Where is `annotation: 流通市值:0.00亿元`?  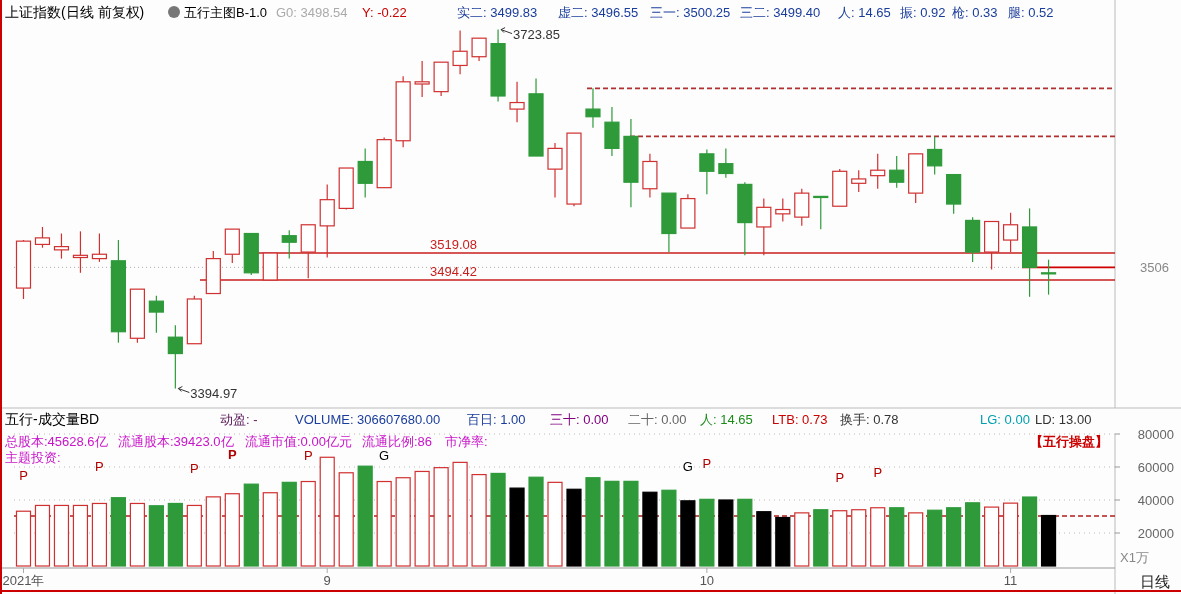
annotation: 流通市值:0.00亿元 is located at coordinates (298, 441).